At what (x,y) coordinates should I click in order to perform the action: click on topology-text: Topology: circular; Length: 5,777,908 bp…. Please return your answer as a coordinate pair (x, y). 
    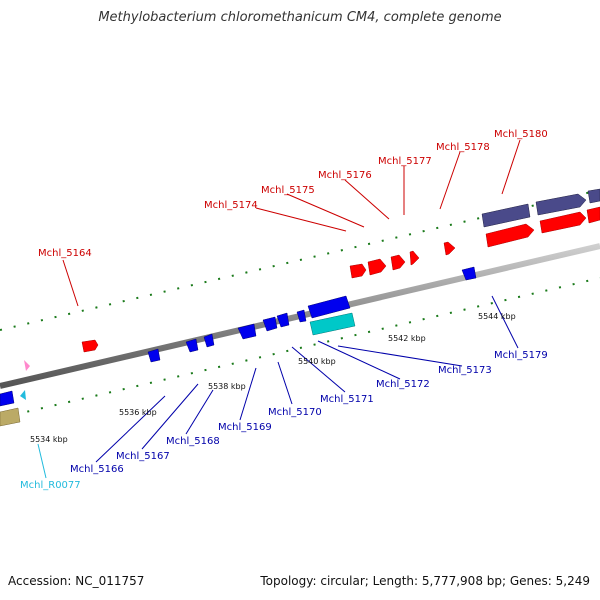
    Looking at the image, I should click on (425, 581).